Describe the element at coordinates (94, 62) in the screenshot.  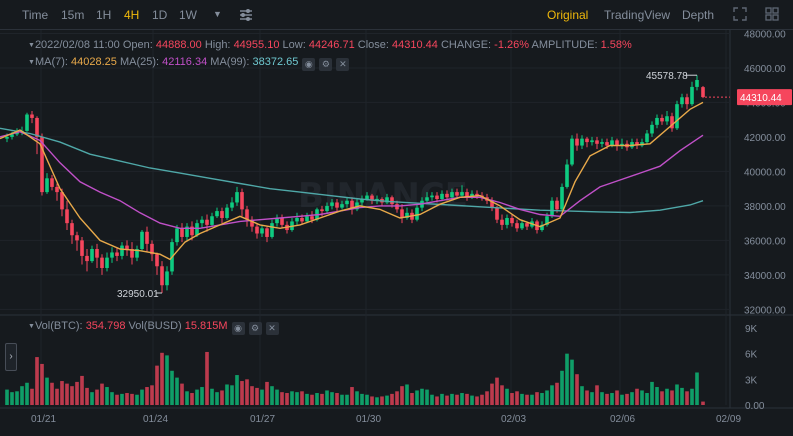
I see `ma7-value: 44028.25` at that location.